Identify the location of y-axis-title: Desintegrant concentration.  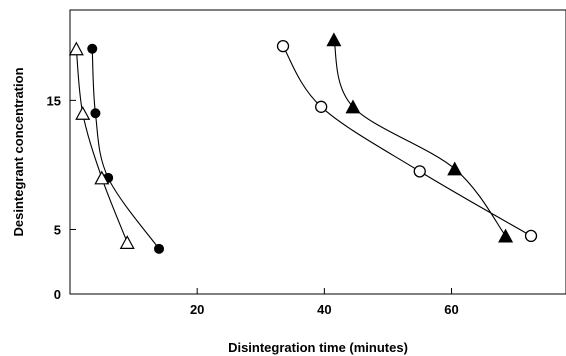
(18, 151).